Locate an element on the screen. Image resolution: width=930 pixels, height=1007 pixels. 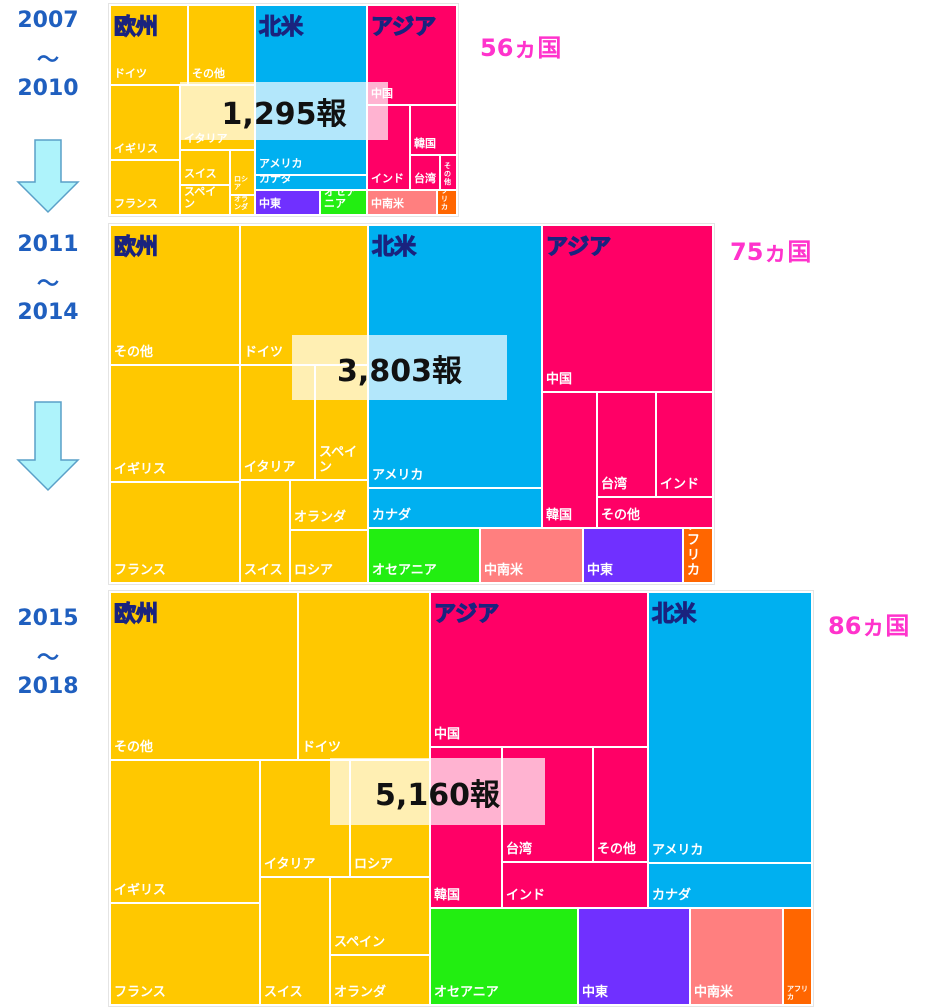
region-cell: 中南米 is located at coordinates (531, 555).